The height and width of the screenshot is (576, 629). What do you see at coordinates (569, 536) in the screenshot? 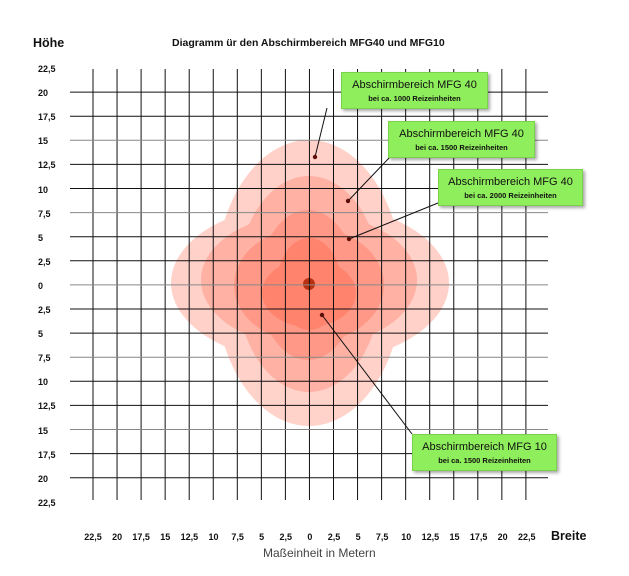
I see `x-axis-title: Breite` at bounding box center [569, 536].